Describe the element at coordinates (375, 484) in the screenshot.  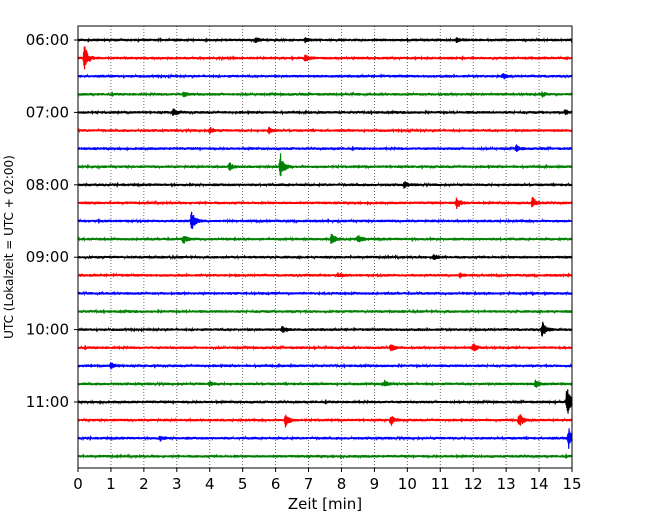
I see `x-tick-label: 9` at that location.